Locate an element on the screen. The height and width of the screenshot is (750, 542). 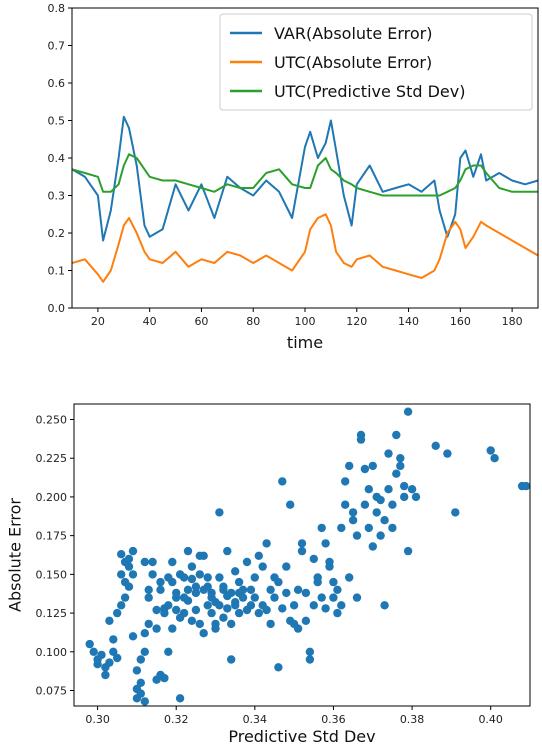
scatter-x-tick-label: 0.40 is located at coordinates (490, 719).